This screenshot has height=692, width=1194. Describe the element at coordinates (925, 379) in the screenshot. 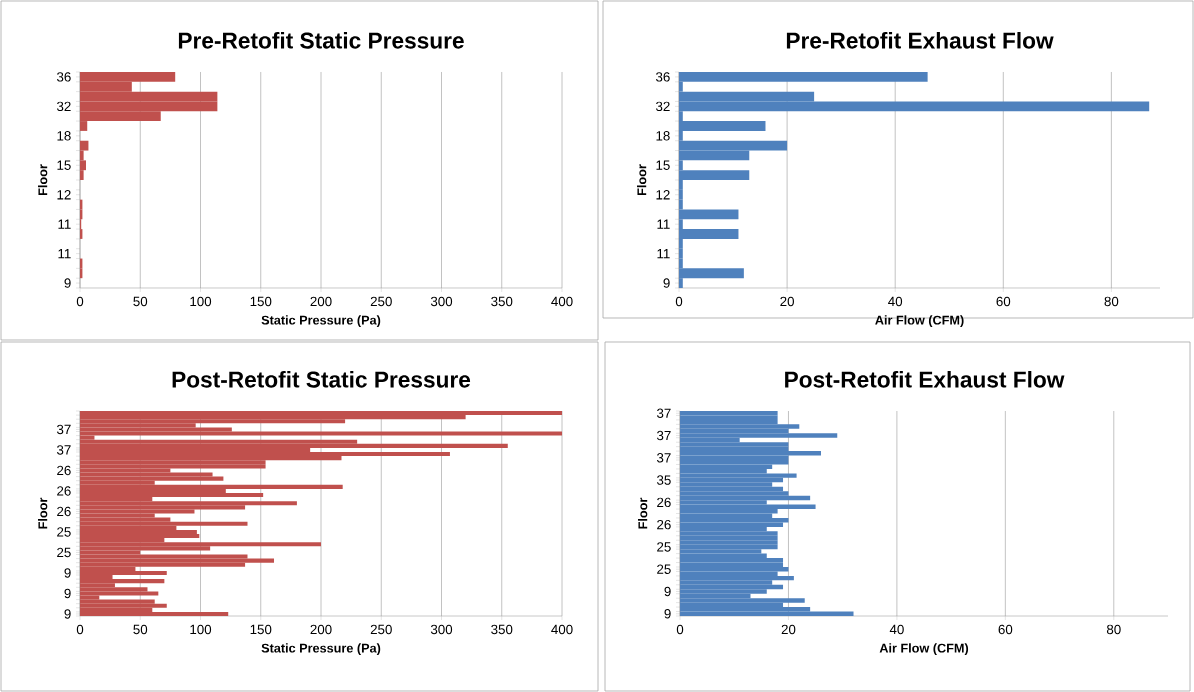

I see `chart-title: Post-Retofit Exhaust Flow` at that location.